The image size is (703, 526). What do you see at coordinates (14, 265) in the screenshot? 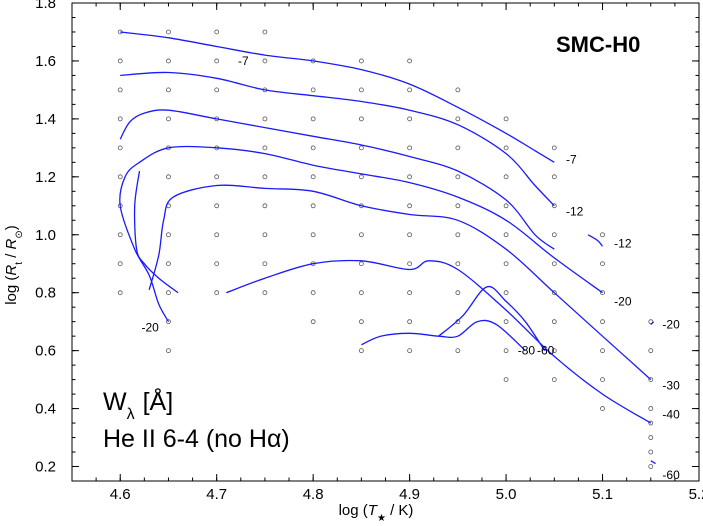
I see `y-axis-title: log (Rt / R⊙)` at bounding box center [14, 265].